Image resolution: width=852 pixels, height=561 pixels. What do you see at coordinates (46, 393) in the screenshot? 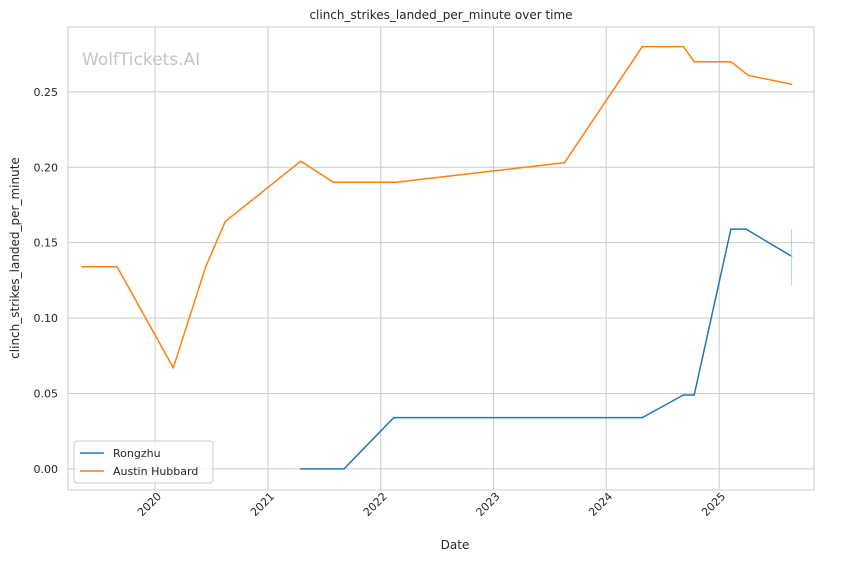
I see `y-tick-label: 0.05` at bounding box center [46, 393].